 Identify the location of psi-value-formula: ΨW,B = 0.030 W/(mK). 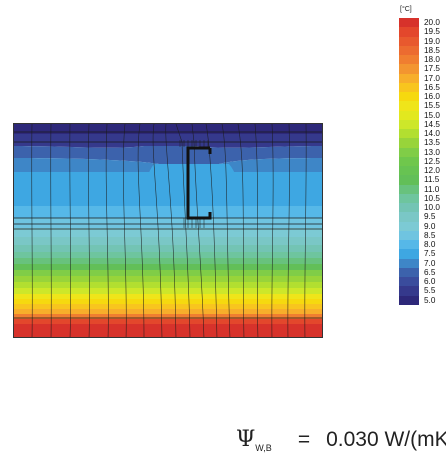
(341, 447).